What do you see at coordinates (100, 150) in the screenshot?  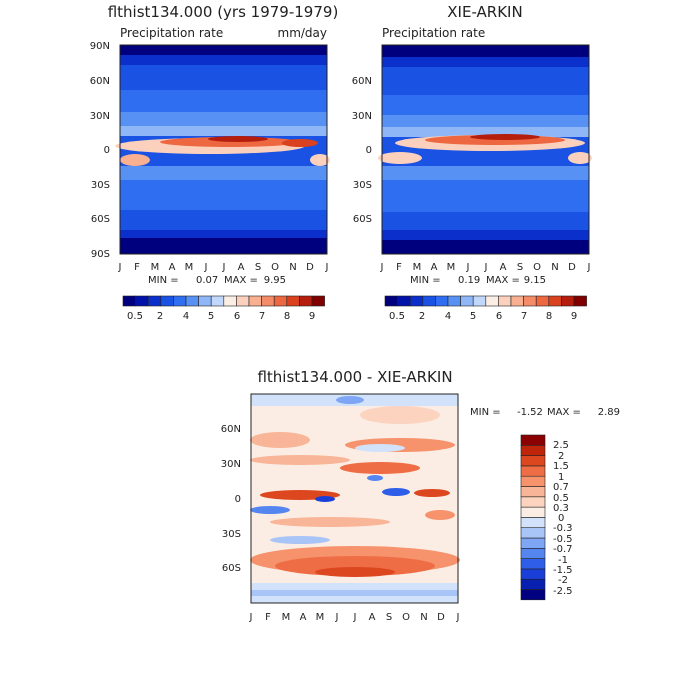 I see `panel-model-y-ticks: 90N 60N 30N 0 30S 60S 90S` at bounding box center [100, 150].